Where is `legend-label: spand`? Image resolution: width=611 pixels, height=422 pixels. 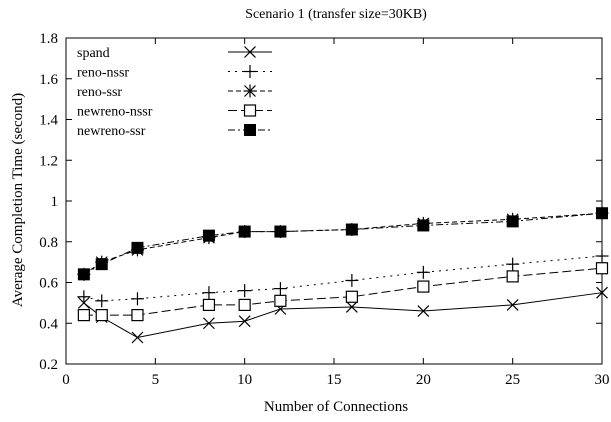 legend-label: spand is located at coordinates (93, 53).